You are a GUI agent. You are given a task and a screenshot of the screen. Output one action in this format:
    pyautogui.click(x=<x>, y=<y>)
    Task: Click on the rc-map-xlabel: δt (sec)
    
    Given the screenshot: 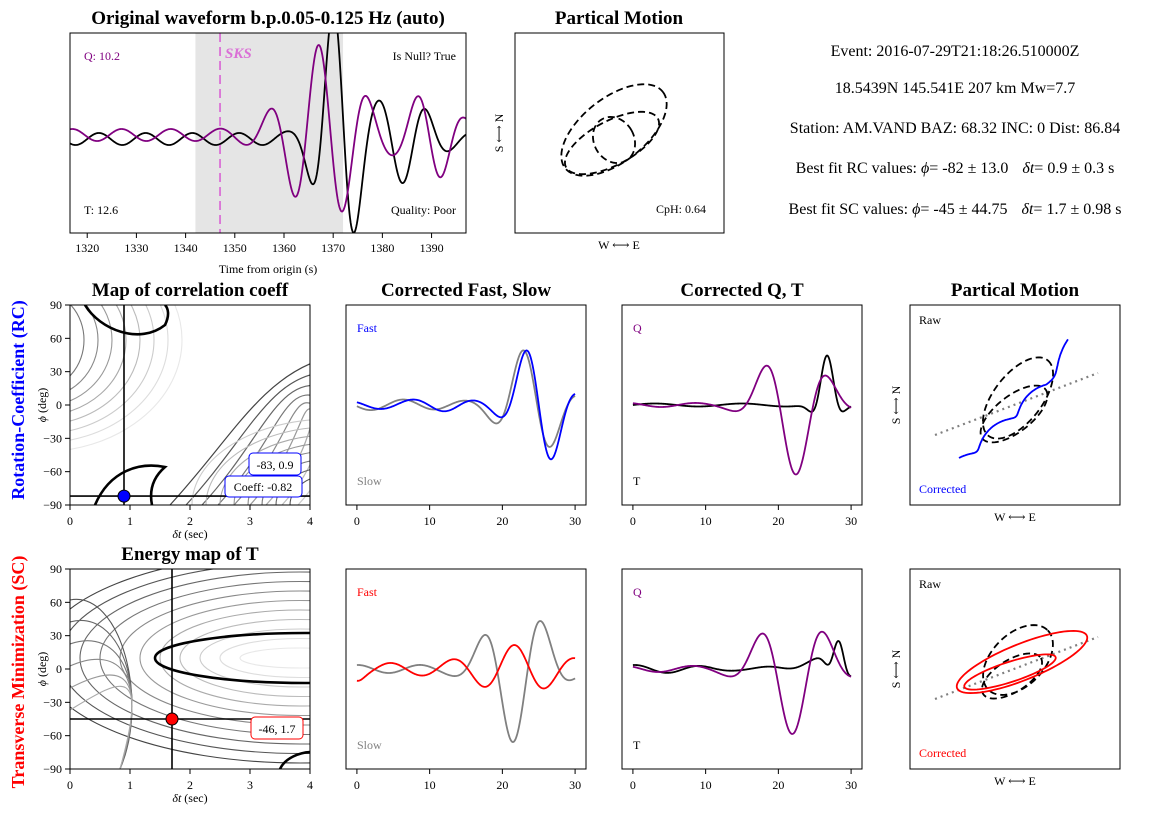 What is the action you would take?
    pyautogui.click(x=189, y=534)
    